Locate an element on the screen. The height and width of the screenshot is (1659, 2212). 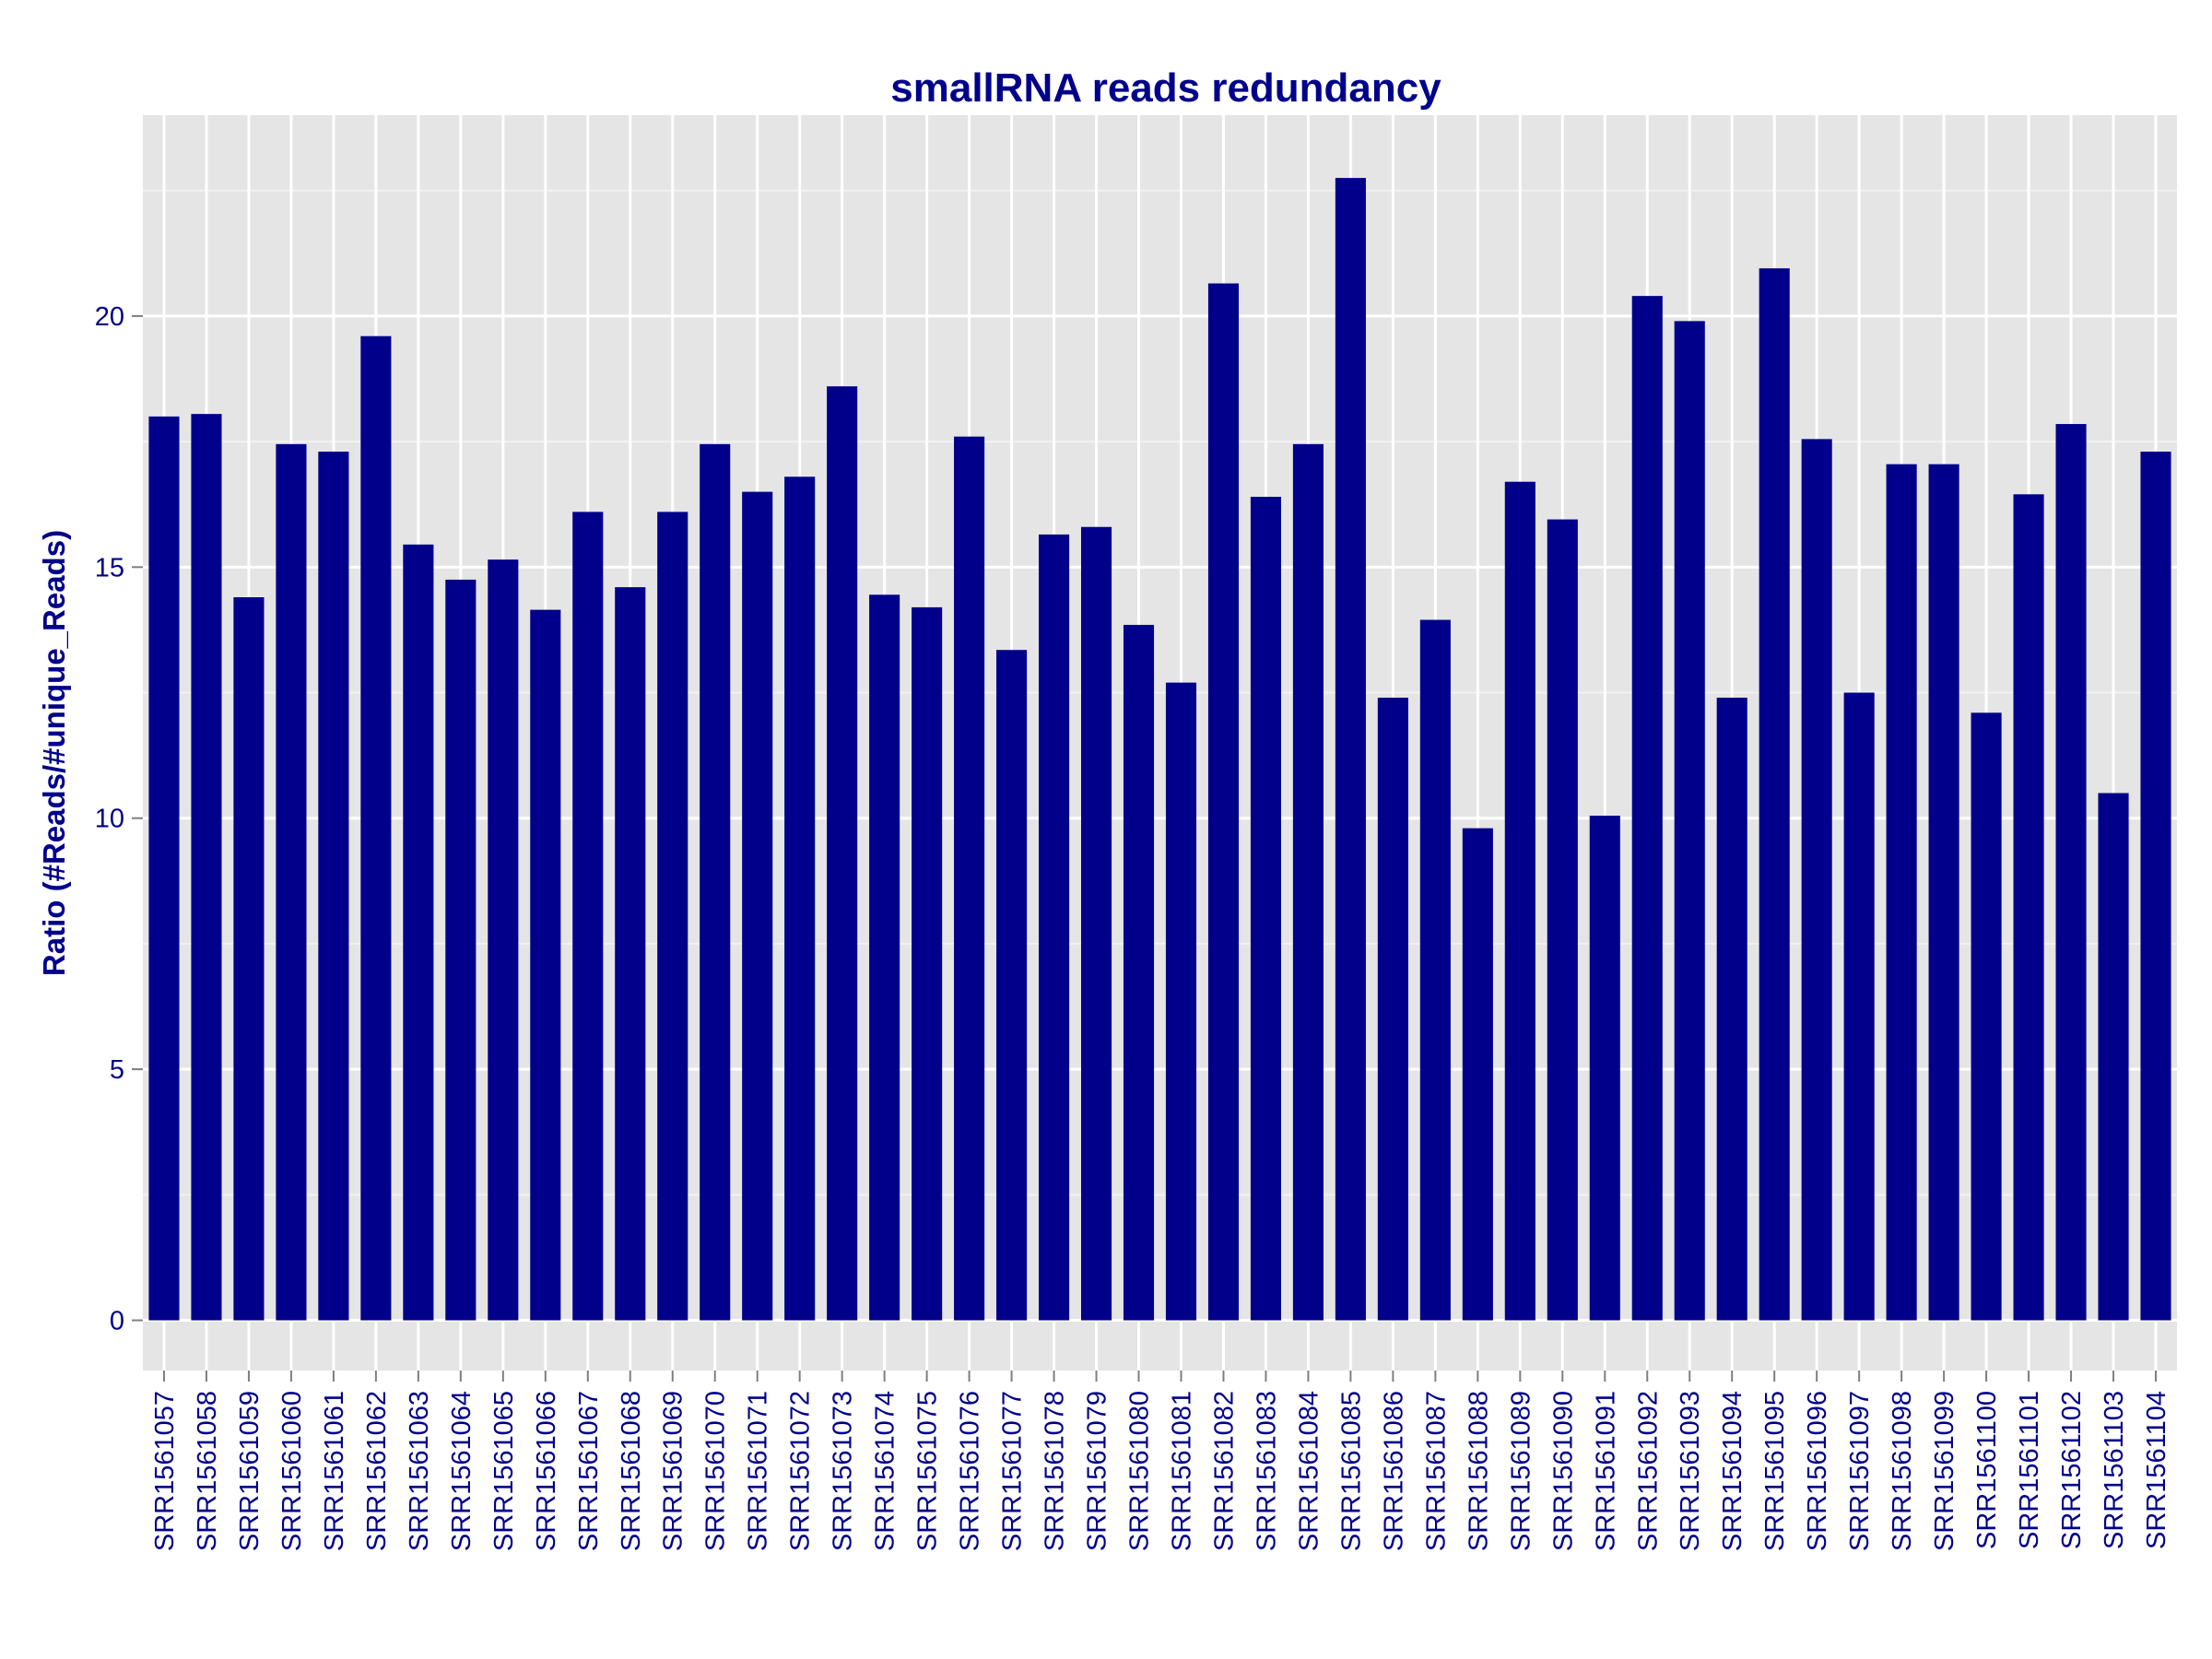
x-tick-label: SRR1561097 is located at coordinates (1860, 1471).